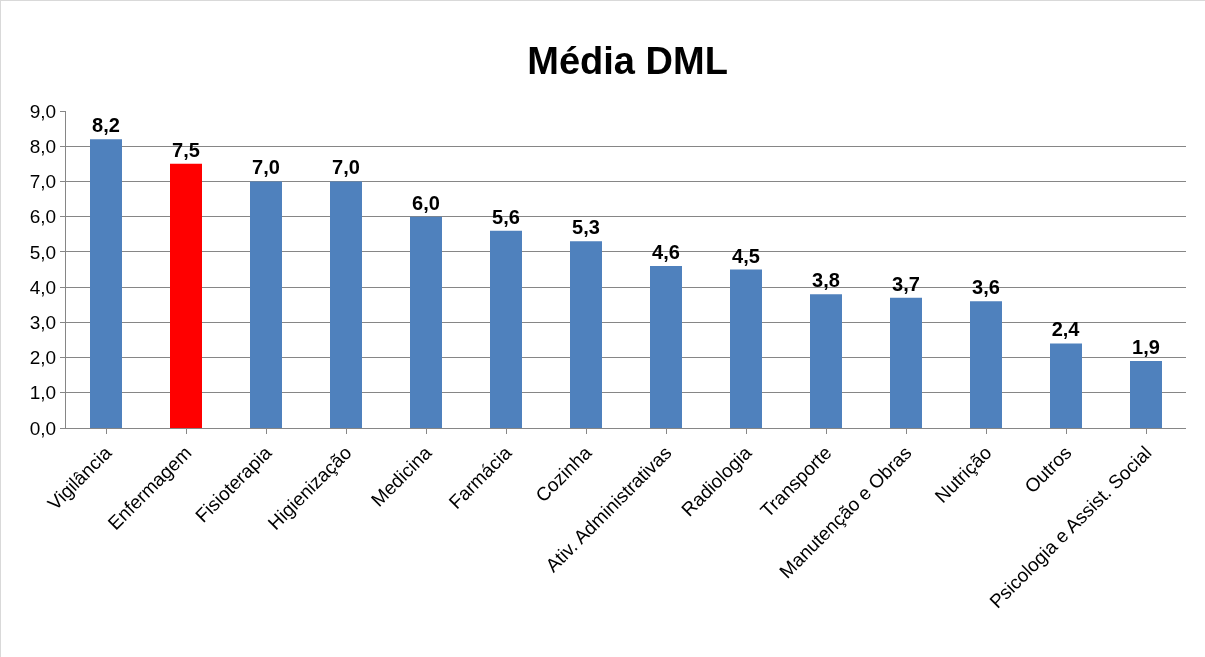 This screenshot has height=657, width=1205. I want to click on y-tick-label: 7,0, so click(43, 182).